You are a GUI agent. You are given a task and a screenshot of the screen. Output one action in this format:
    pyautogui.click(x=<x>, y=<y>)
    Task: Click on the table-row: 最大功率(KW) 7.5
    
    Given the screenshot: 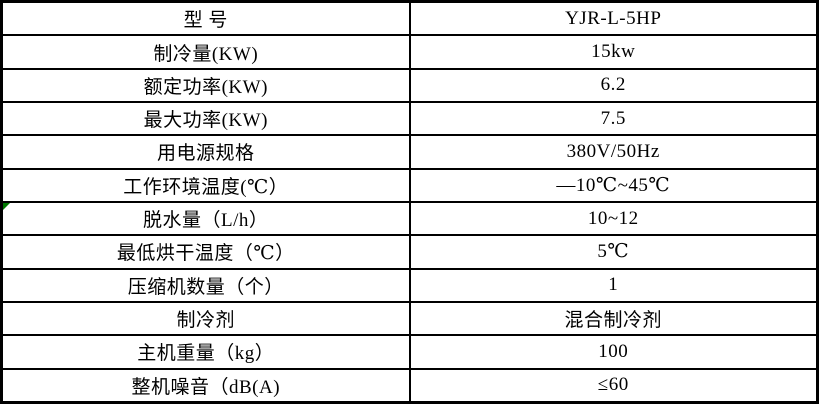 What is the action you would take?
    pyautogui.click(x=409, y=119)
    